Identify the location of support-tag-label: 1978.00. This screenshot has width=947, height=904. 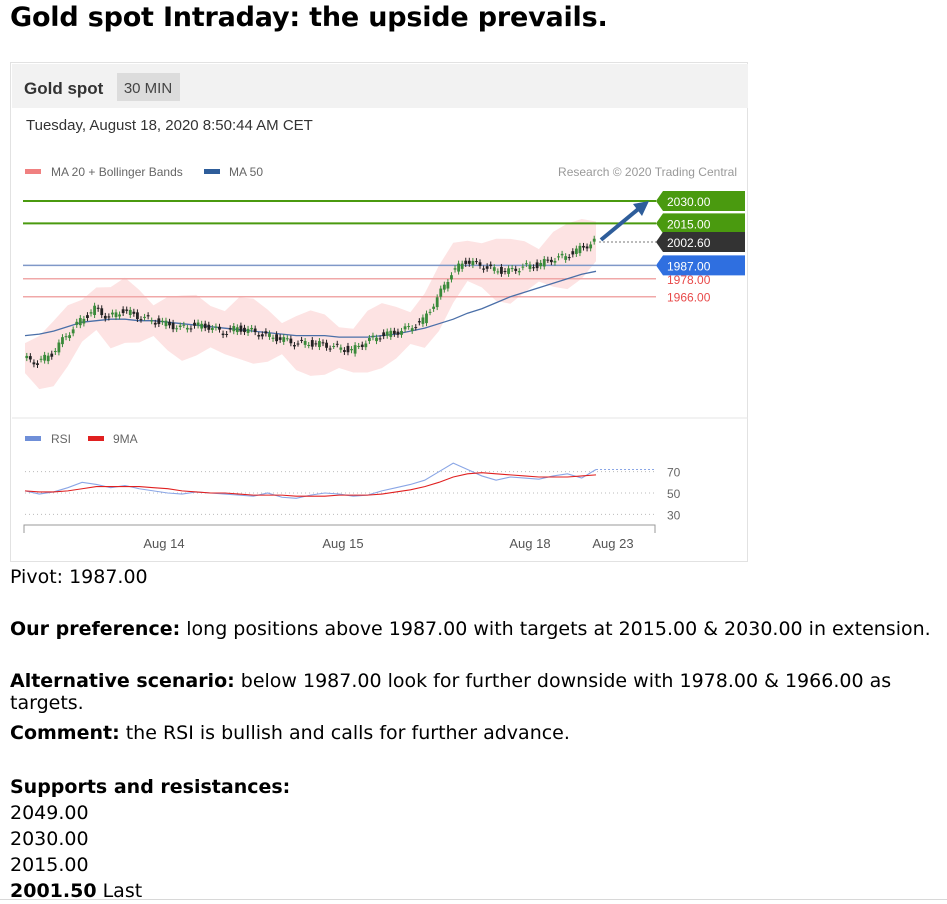
(689, 280).